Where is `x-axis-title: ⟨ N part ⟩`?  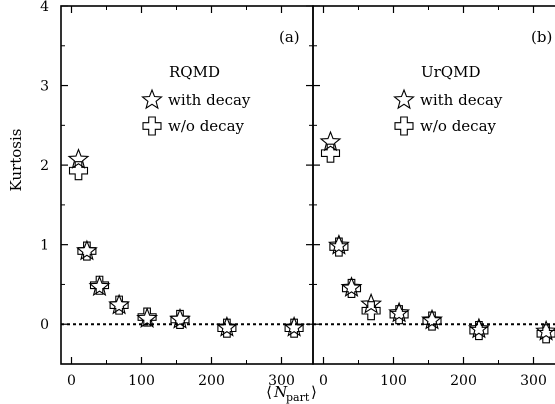
x-axis-title: ⟨ N part ⟩ is located at coordinates (291, 393).